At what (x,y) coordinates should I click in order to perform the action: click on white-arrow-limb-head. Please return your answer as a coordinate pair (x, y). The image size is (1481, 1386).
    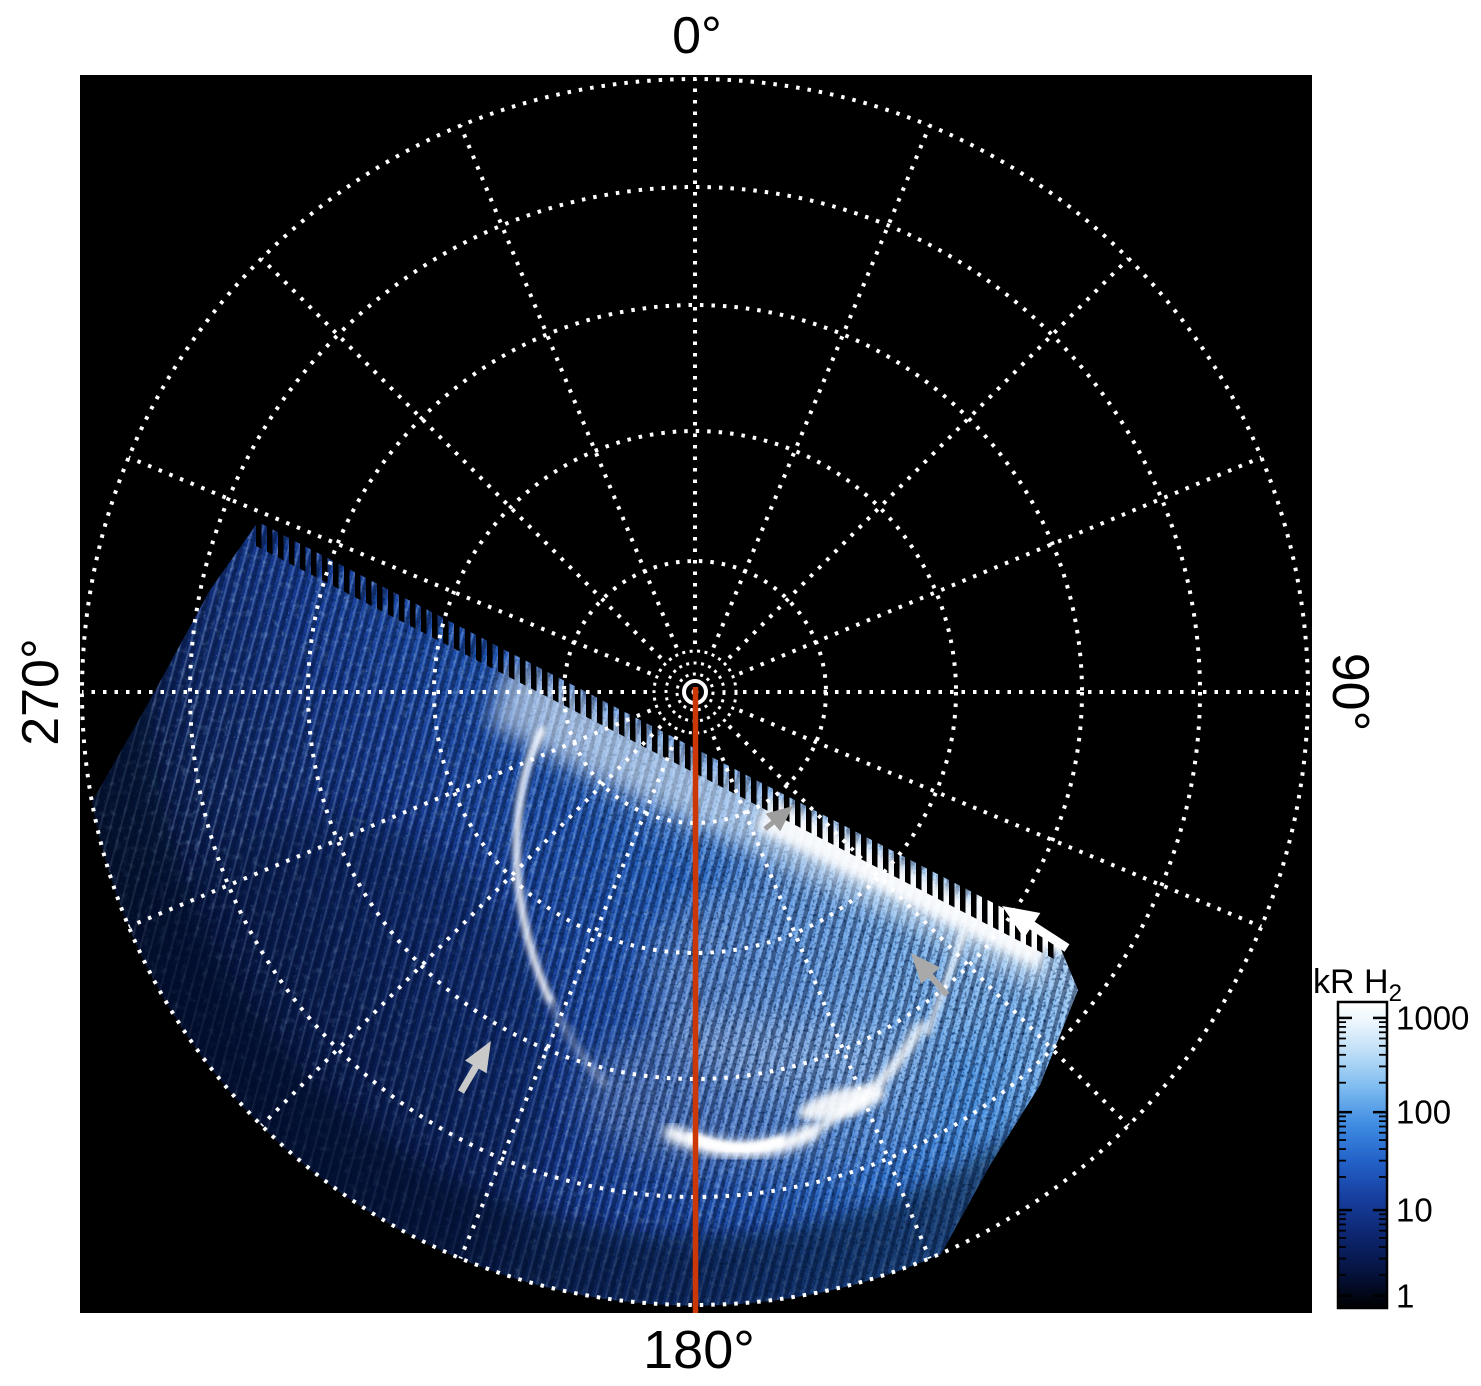
    Looking at the image, I should click on (1021, 922).